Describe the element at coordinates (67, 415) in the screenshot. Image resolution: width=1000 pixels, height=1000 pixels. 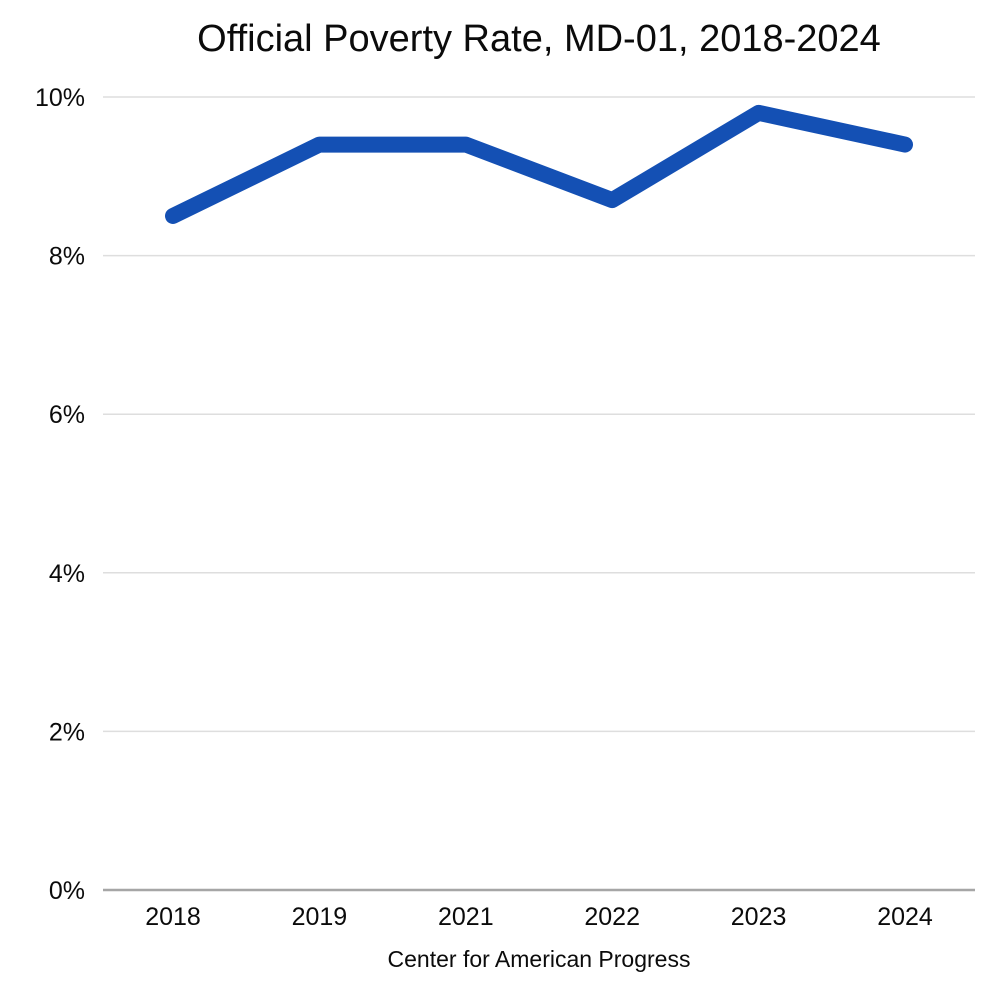
I see `y-axis-tick-label: 6%` at that location.